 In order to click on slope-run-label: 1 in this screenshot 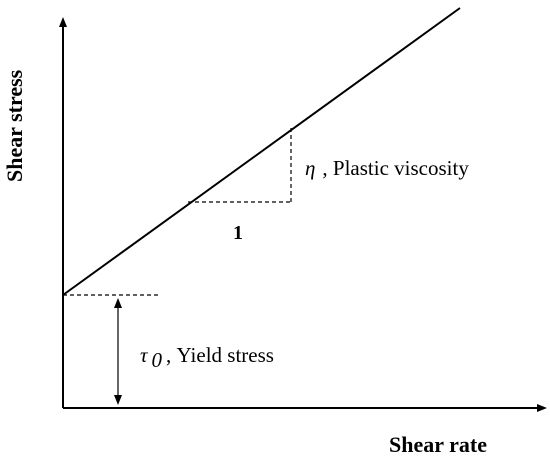, I will do `click(238, 233)`.